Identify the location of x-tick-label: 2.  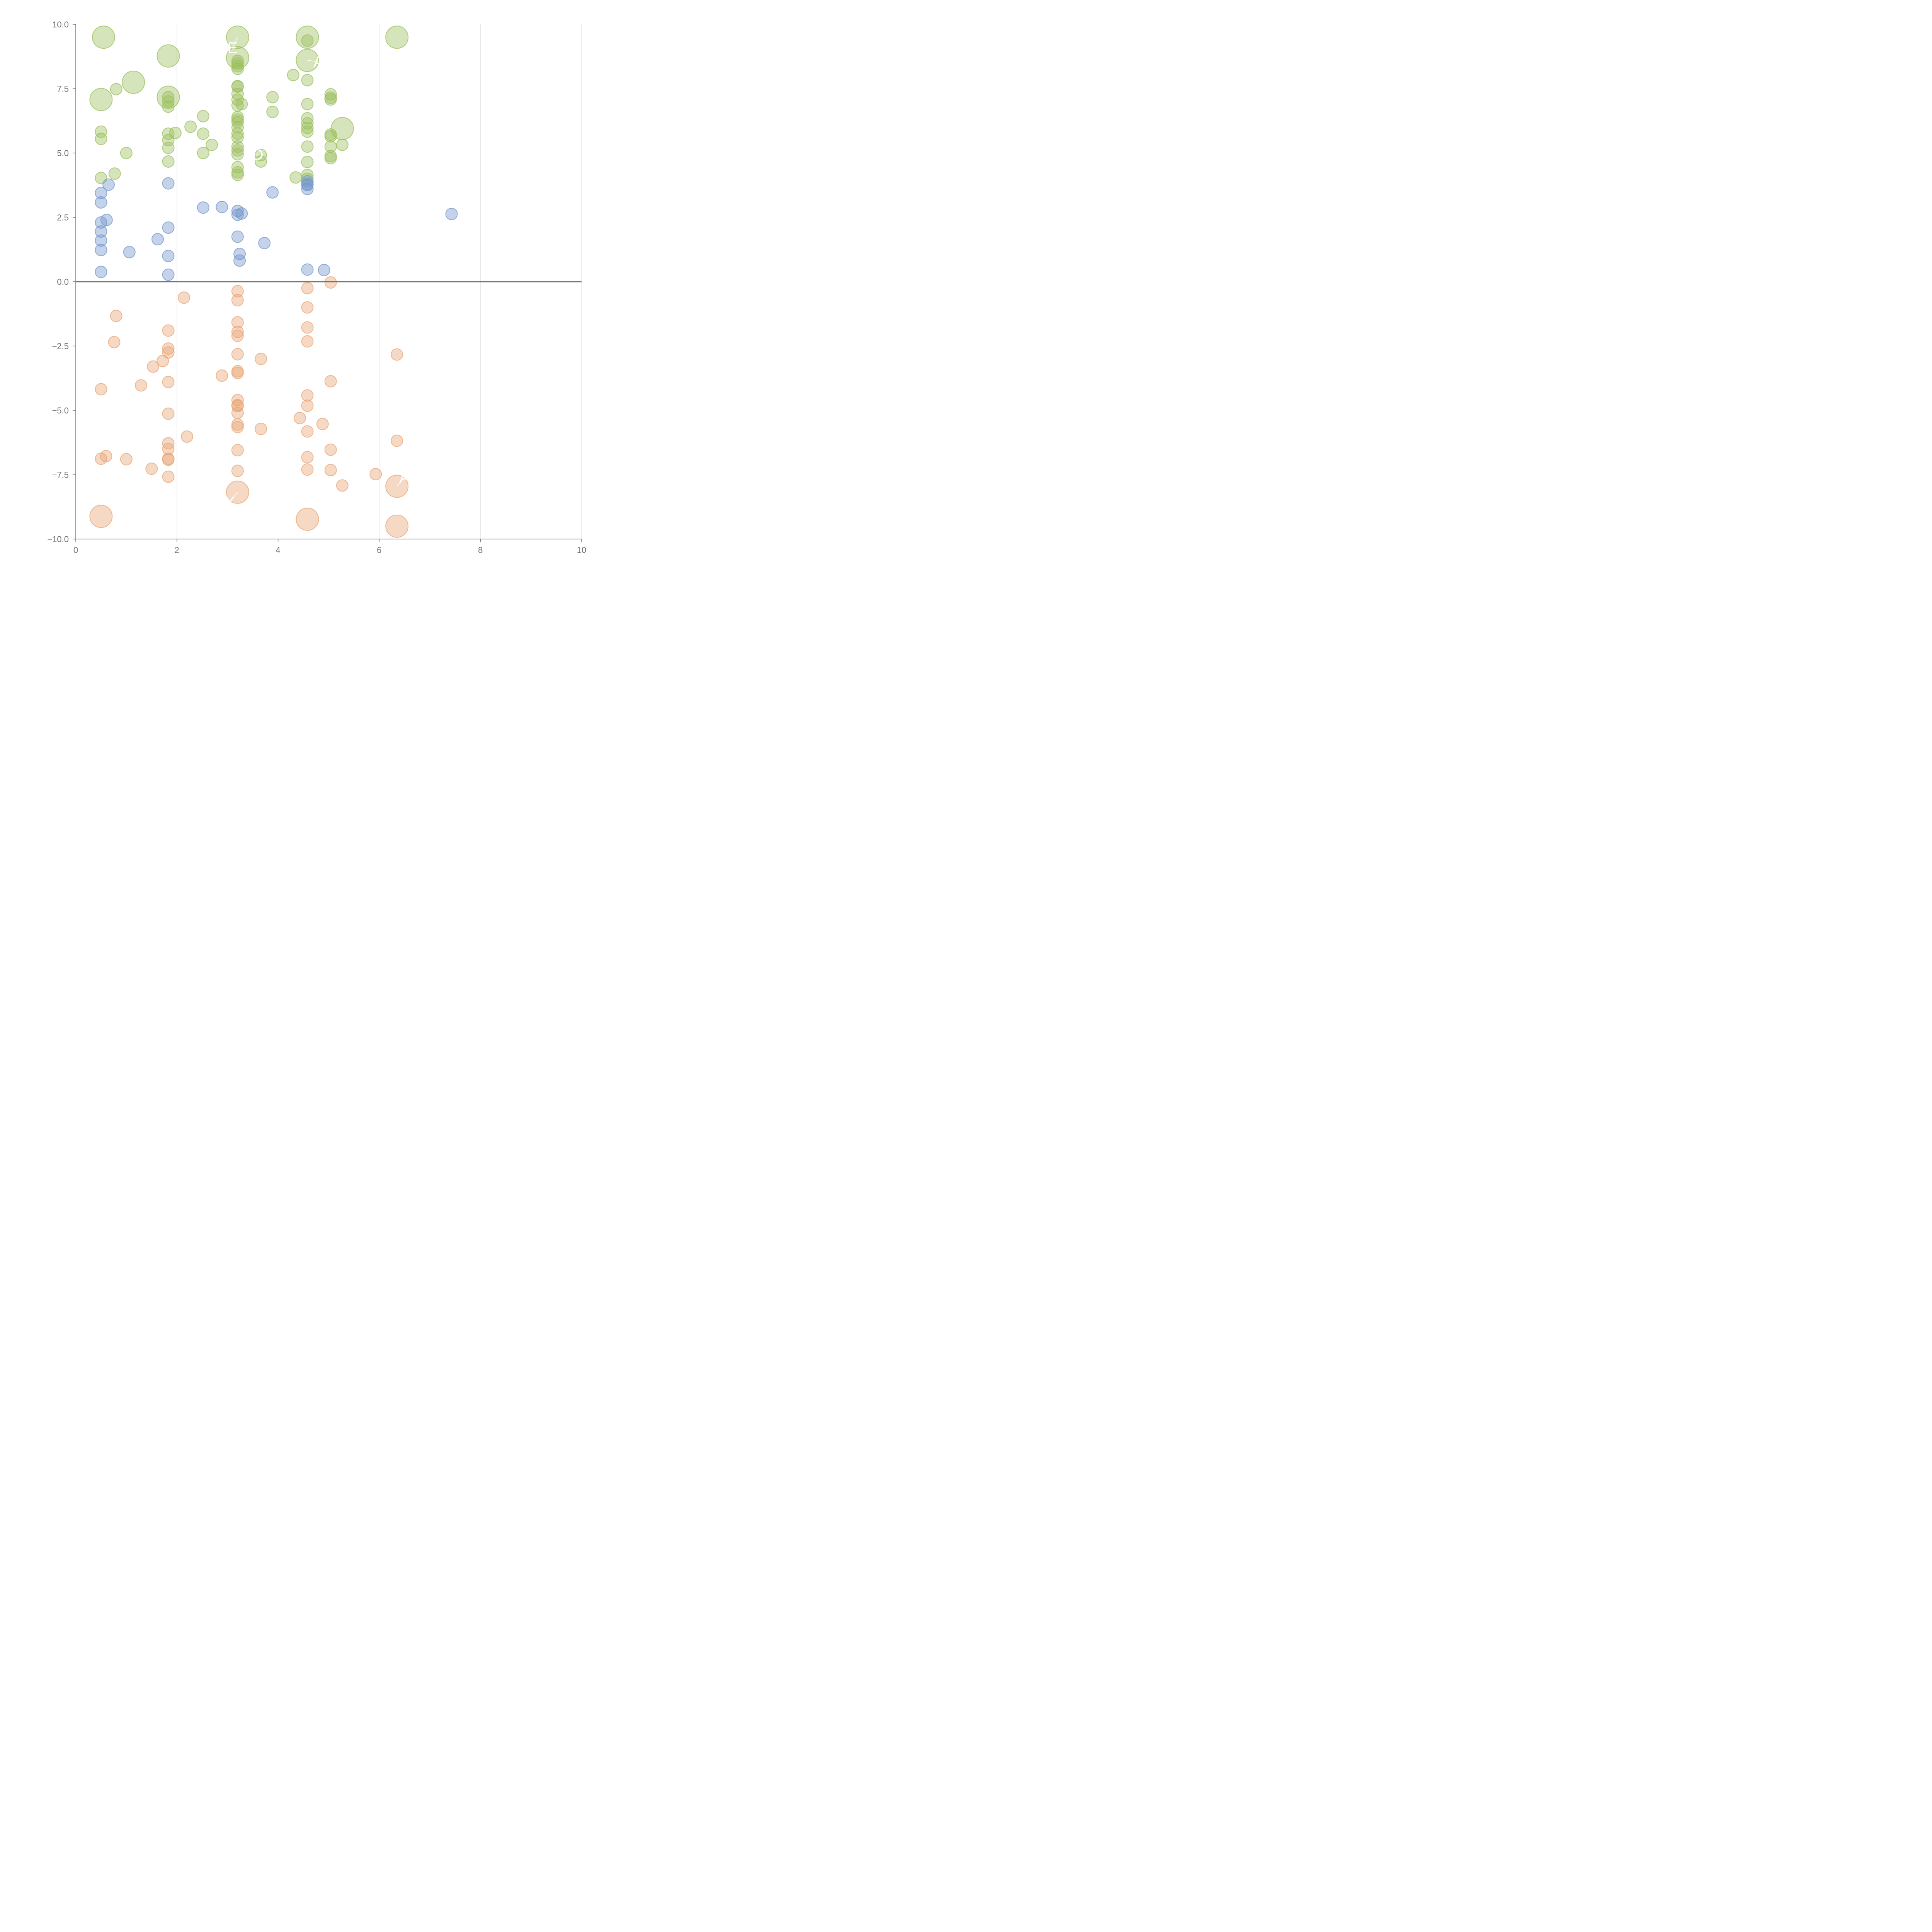
(177, 550).